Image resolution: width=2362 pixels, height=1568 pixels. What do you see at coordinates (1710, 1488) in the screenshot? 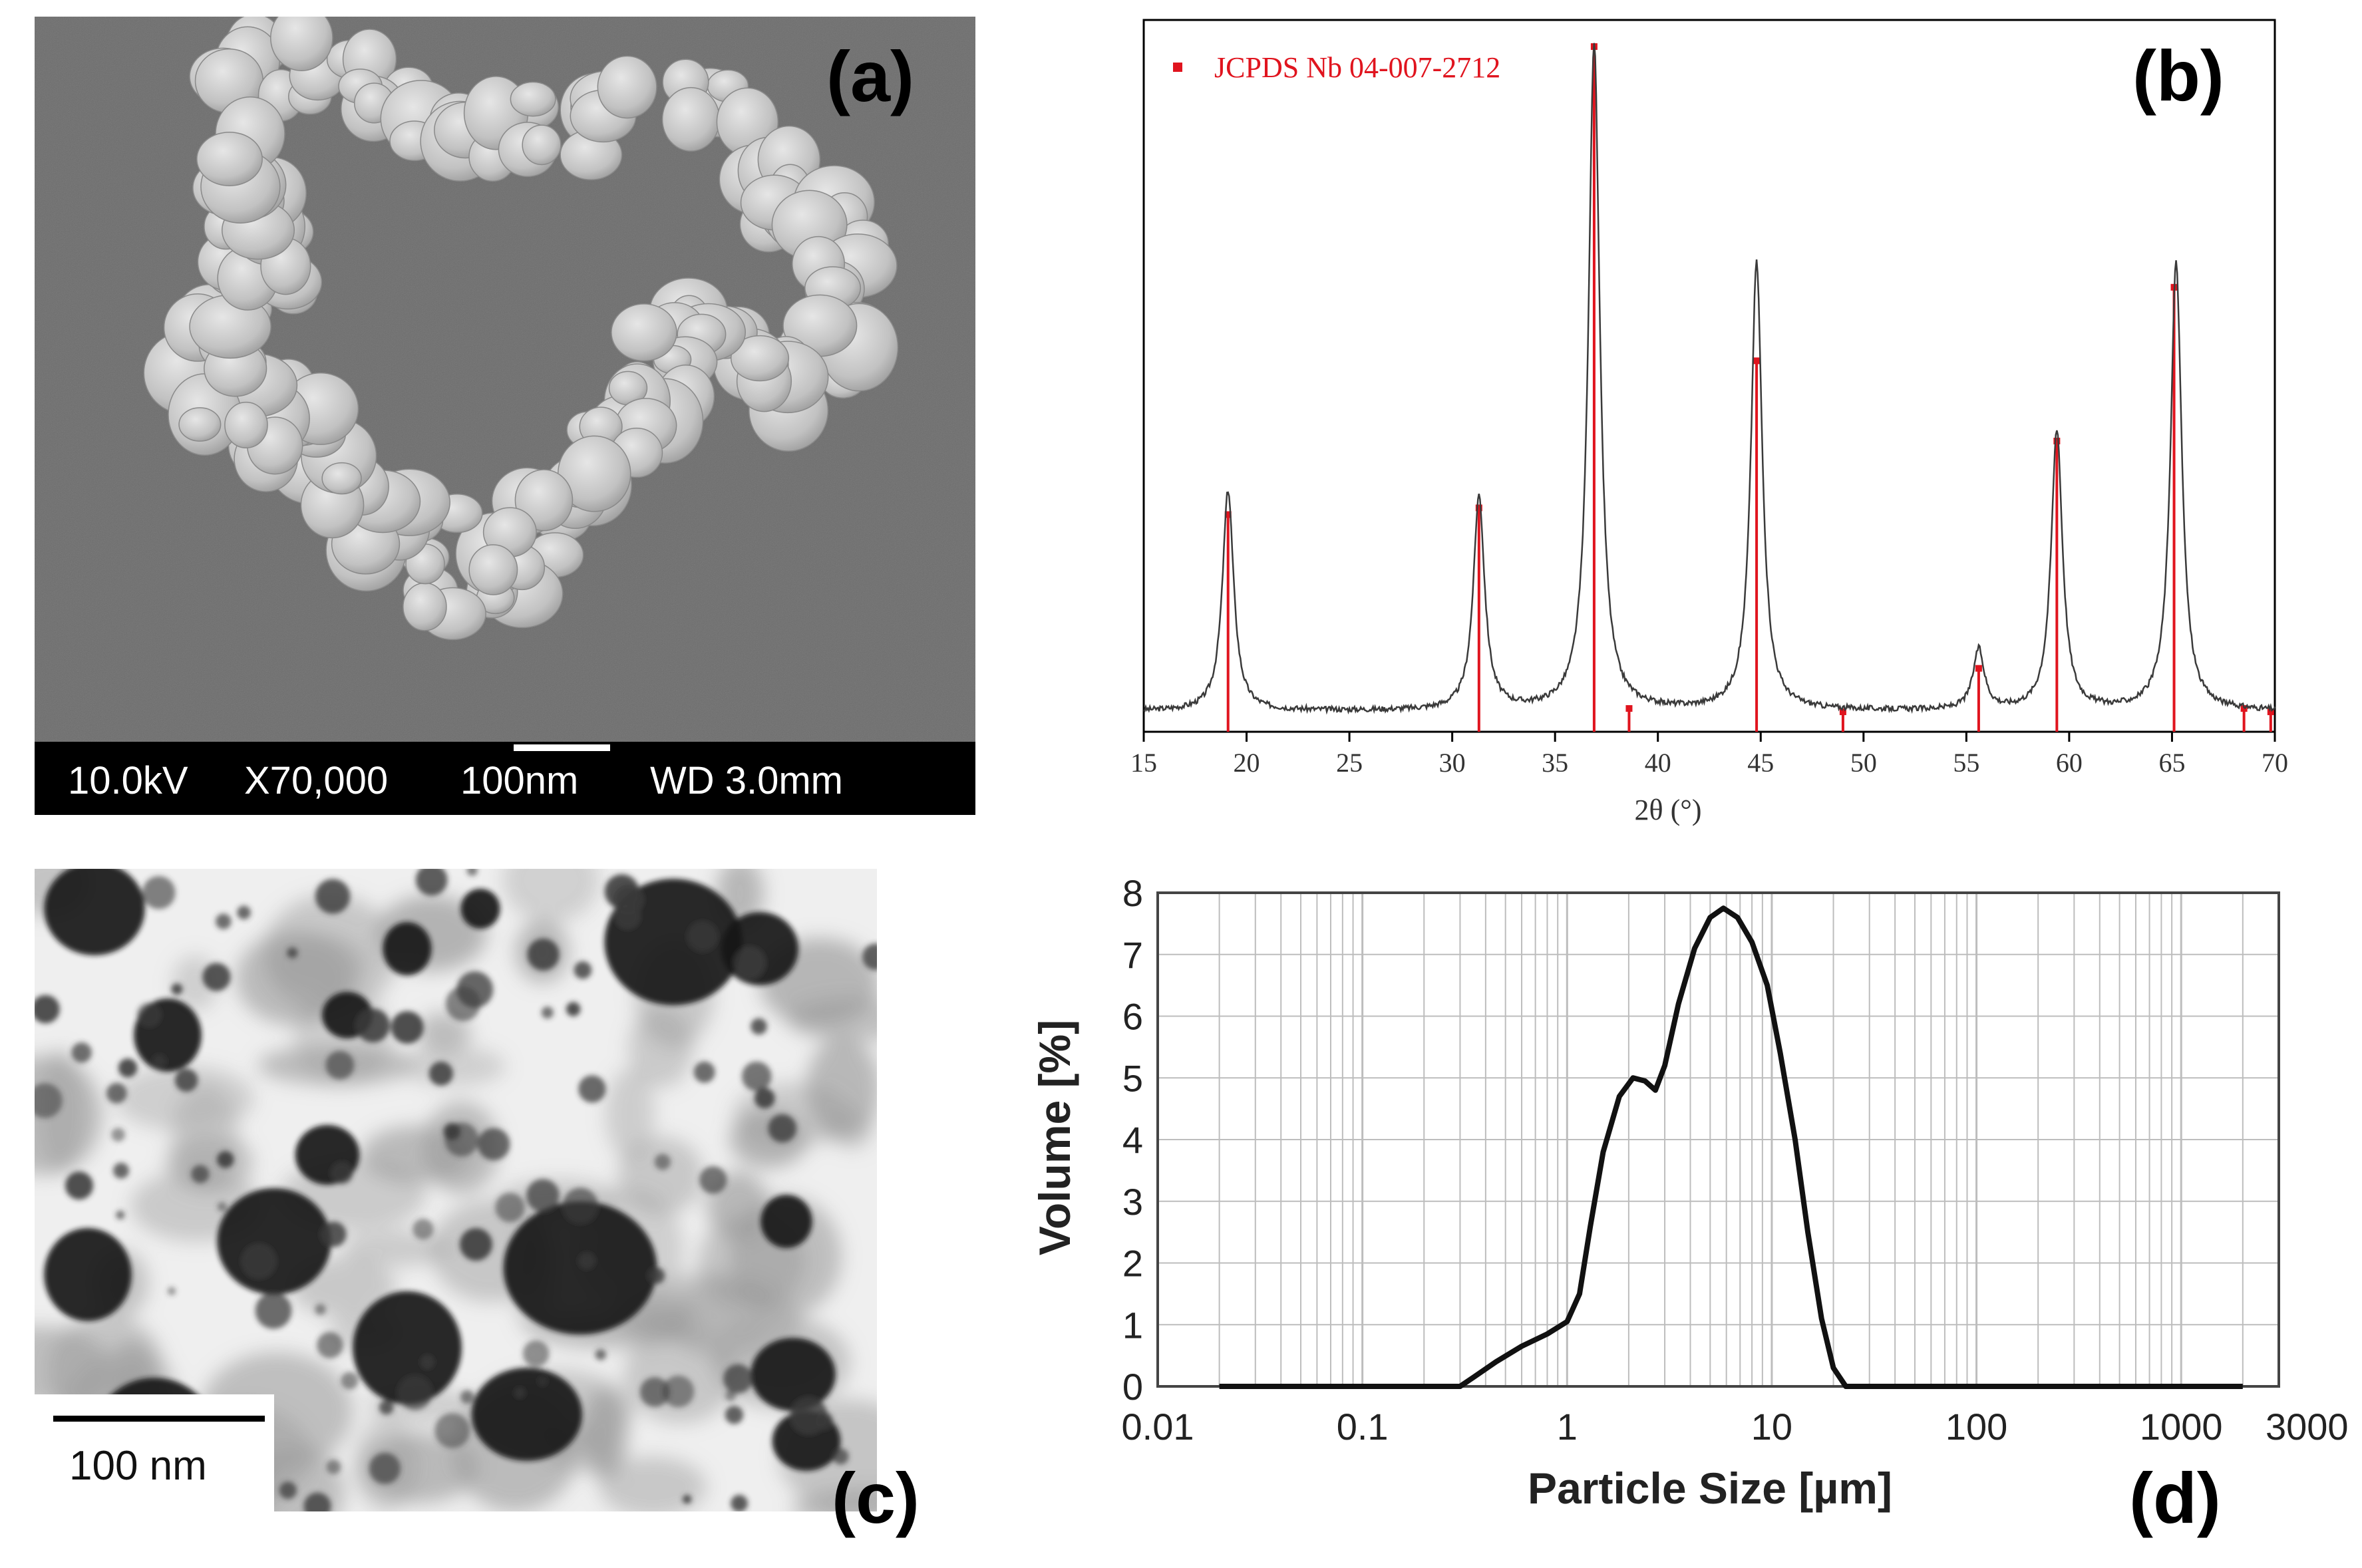
I see `x-axis-label: Particle Size [µm]` at bounding box center [1710, 1488].